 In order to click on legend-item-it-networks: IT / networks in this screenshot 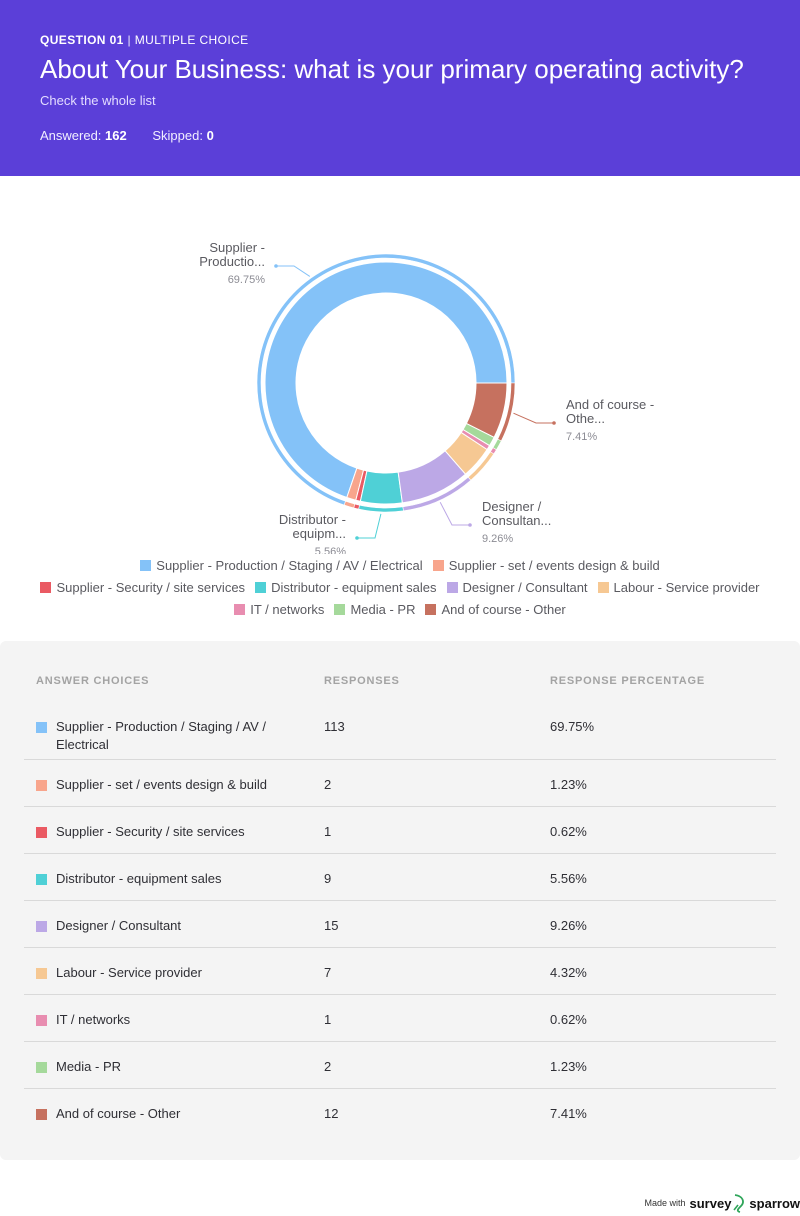, I will do `click(279, 609)`.